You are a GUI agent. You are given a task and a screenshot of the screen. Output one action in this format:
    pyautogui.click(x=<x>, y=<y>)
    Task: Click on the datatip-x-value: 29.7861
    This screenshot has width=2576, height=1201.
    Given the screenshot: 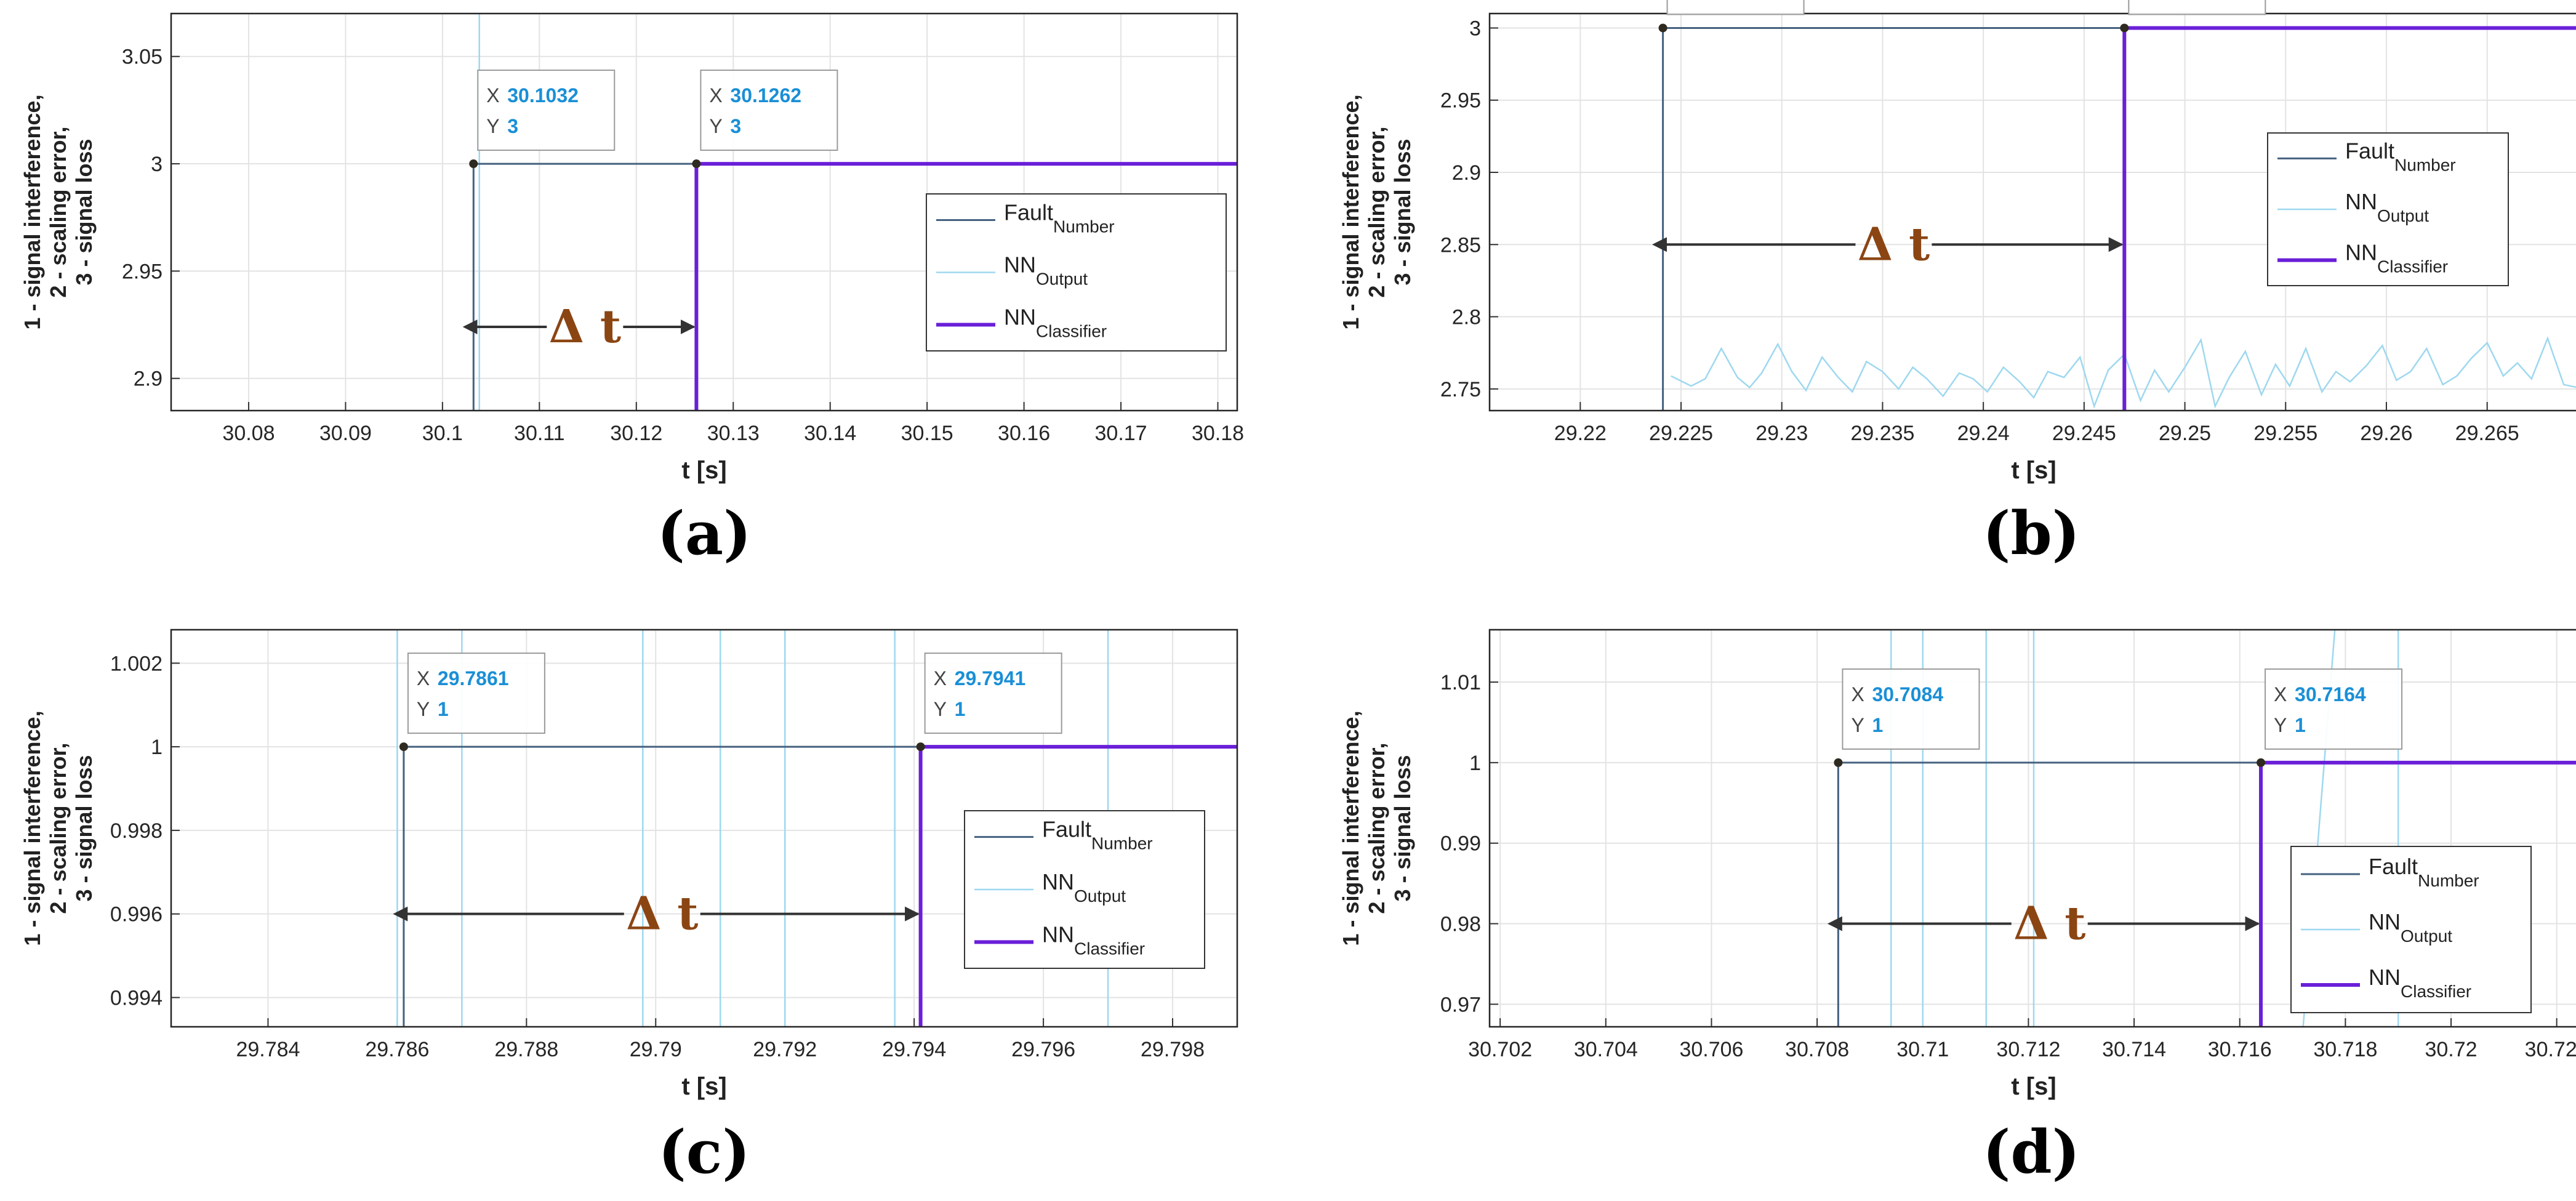 What is the action you would take?
    pyautogui.click(x=473, y=678)
    